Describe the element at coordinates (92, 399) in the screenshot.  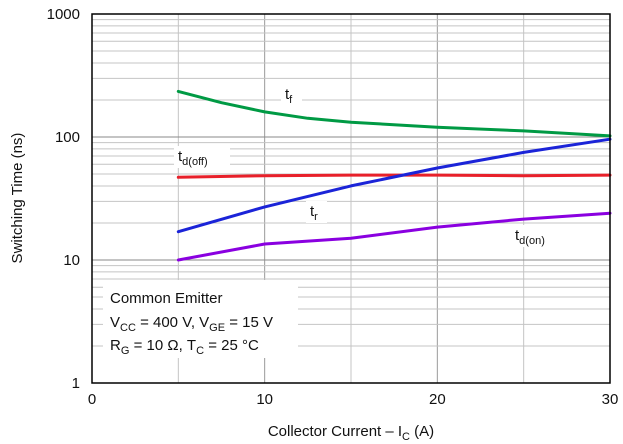
I see `x-tick-label: 0` at that location.